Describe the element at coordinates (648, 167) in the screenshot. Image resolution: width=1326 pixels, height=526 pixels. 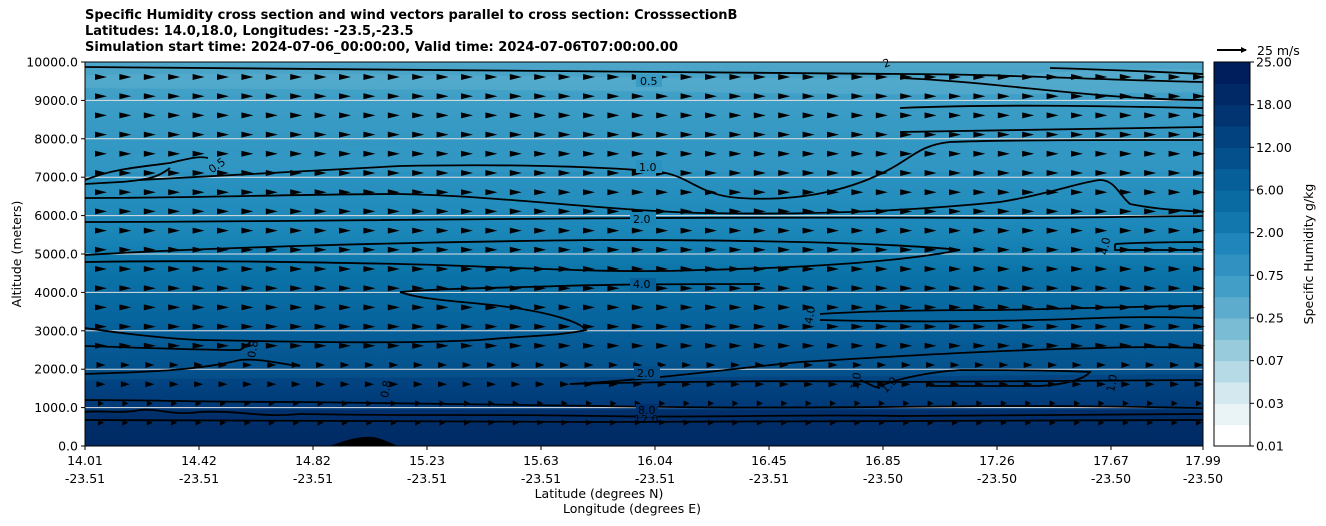
I see `contour-label: 1.0` at that location.